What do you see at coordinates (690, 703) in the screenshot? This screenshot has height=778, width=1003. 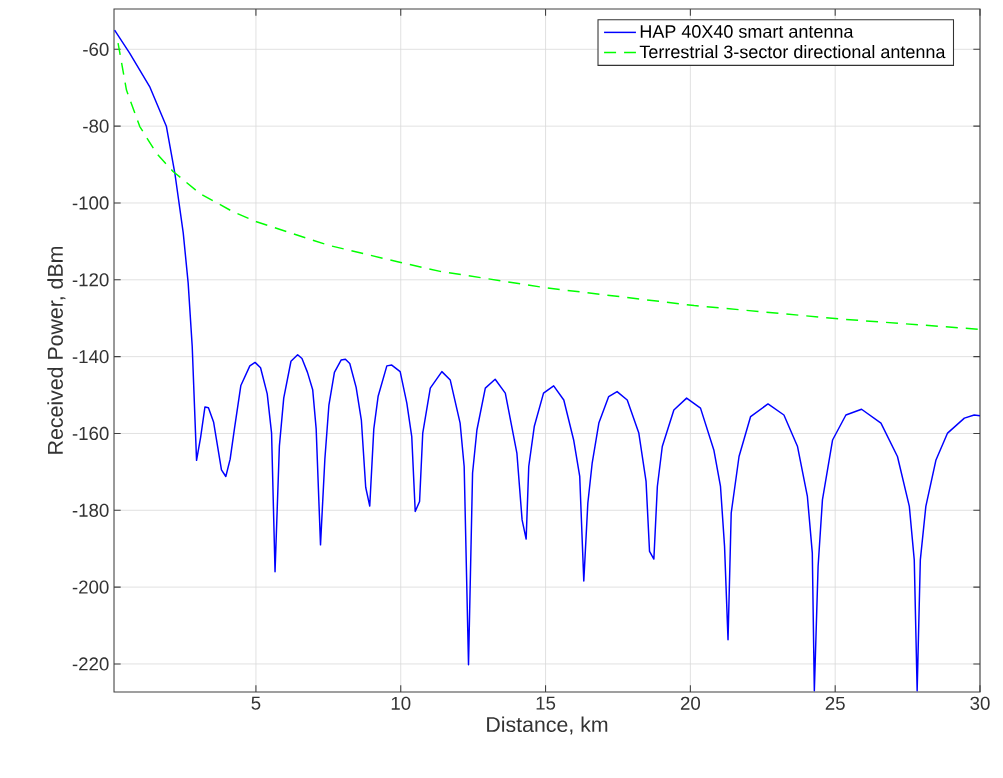 I see `x-tick-label: 20` at bounding box center [690, 703].